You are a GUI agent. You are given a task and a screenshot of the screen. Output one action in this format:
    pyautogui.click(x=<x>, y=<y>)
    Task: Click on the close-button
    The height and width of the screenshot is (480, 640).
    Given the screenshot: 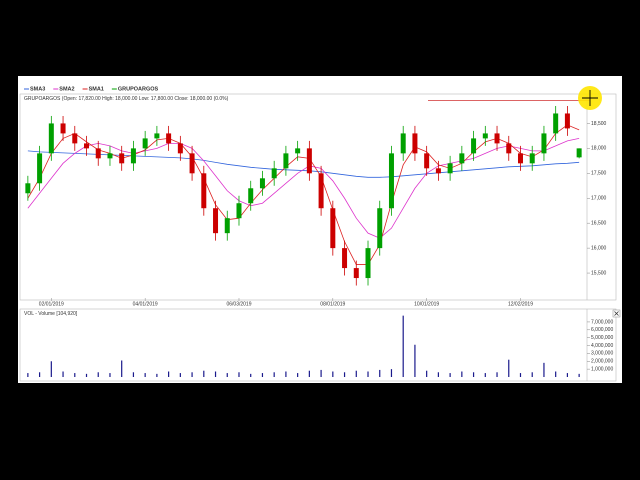 What is the action you would take?
    pyautogui.click(x=616, y=313)
    